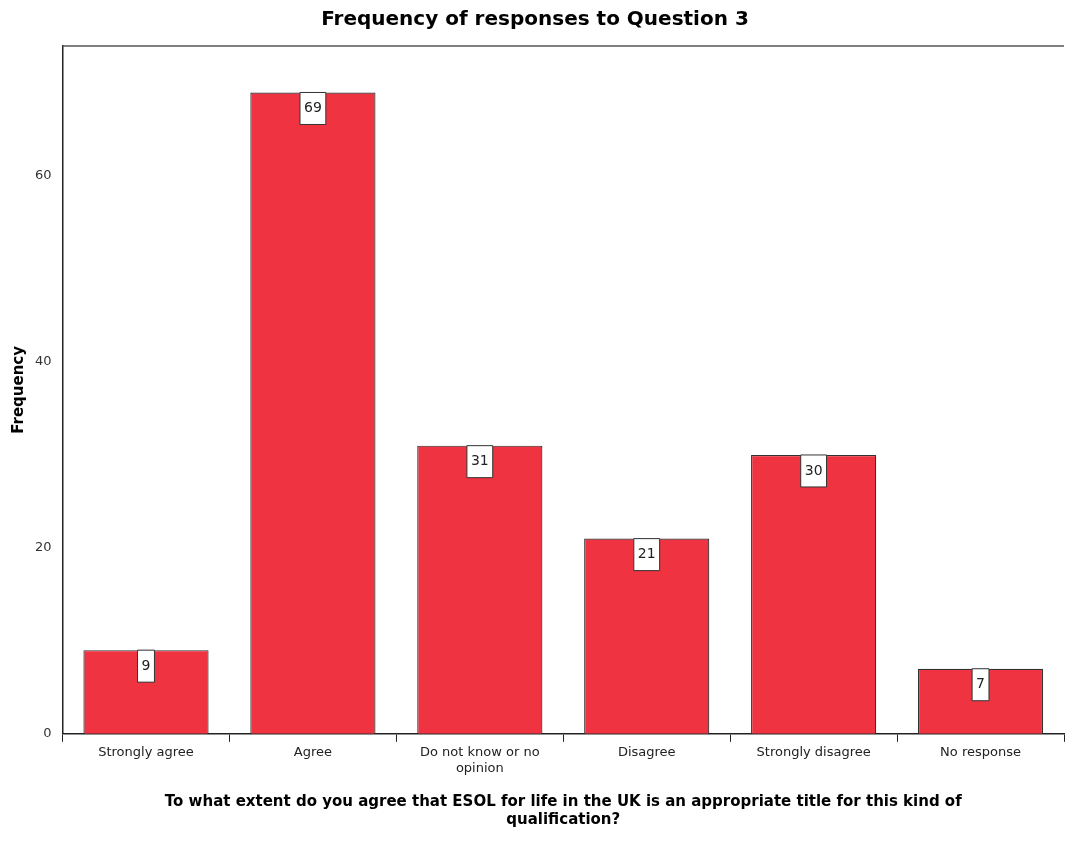 The width and height of the screenshot is (1066, 843). Describe the element at coordinates (480, 759) in the screenshot. I see `x-tick-label: Do not know or no opinion` at that location.